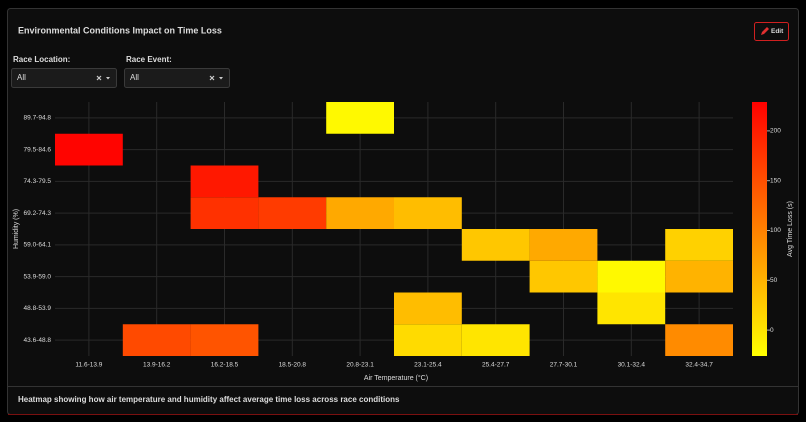 The image size is (806, 422). I want to click on colorbar-title: Avg Time Loss (s), so click(790, 229).